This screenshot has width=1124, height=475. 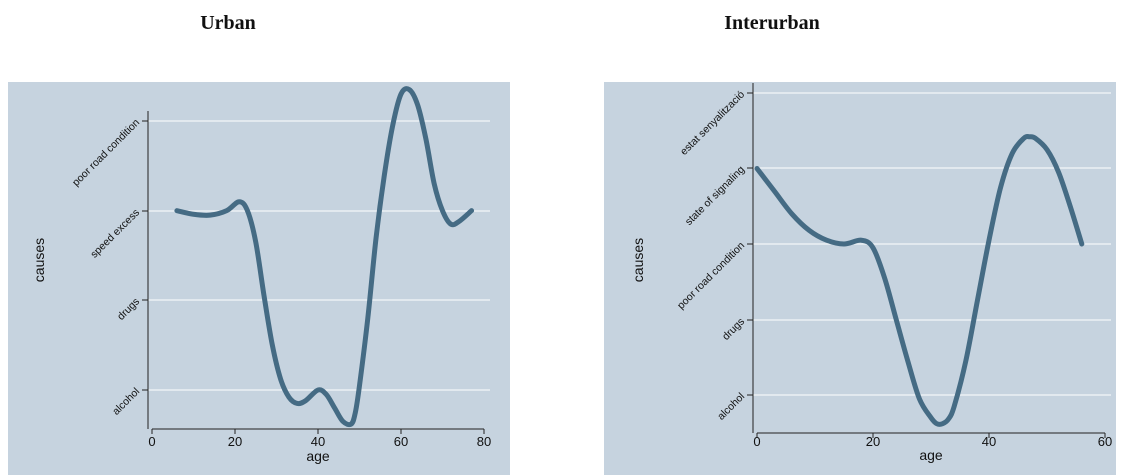 I want to click on urban-chart-title: Urban, so click(x=228, y=23).